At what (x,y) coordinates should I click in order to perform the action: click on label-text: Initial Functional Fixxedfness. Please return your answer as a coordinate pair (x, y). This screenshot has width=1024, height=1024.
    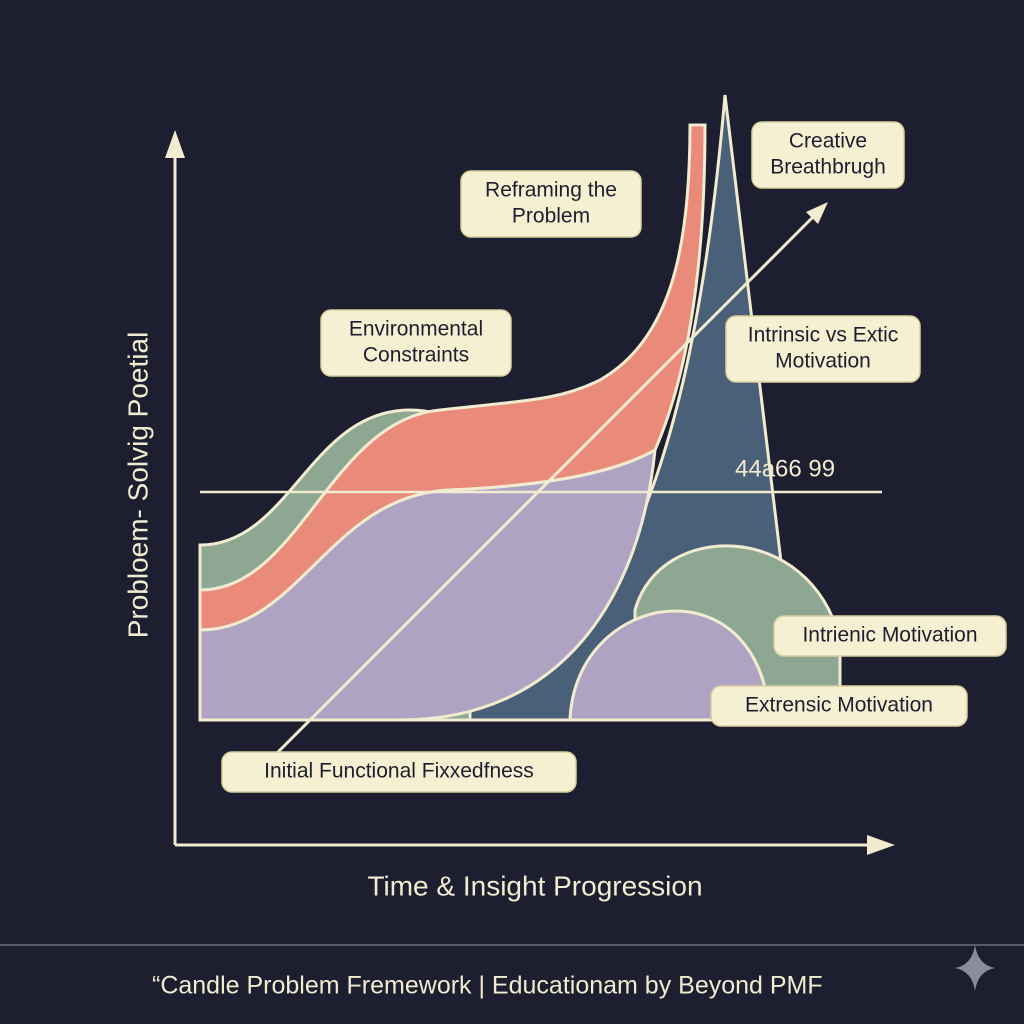
    Looking at the image, I should click on (399, 771).